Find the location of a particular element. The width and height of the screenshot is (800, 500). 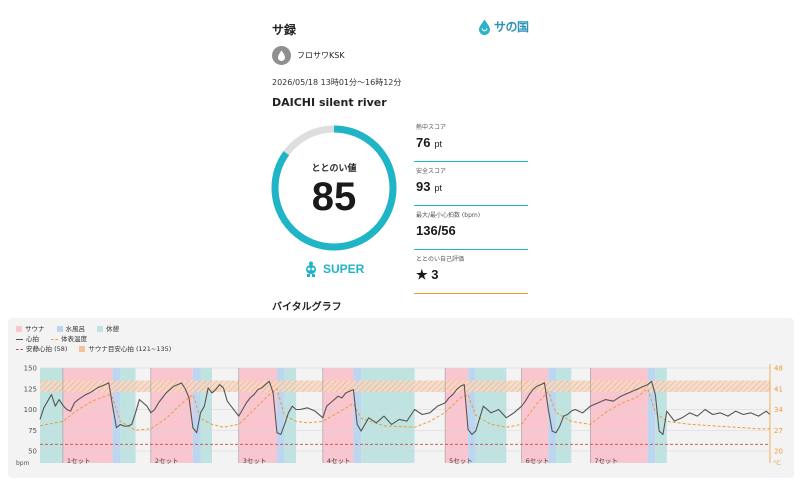

set-label: 7セット is located at coordinates (606, 461).